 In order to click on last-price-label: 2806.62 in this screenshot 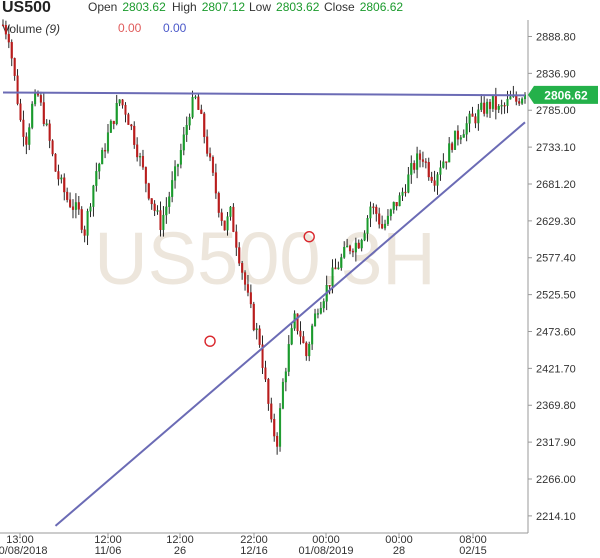, I will do `click(566, 95)`.